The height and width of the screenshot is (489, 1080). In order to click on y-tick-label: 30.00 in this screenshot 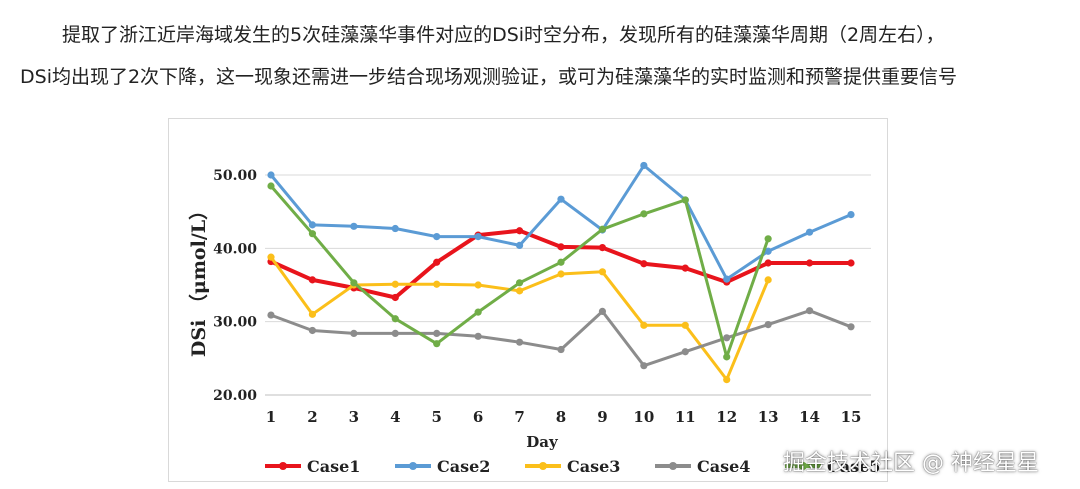, I will do `click(235, 323)`.